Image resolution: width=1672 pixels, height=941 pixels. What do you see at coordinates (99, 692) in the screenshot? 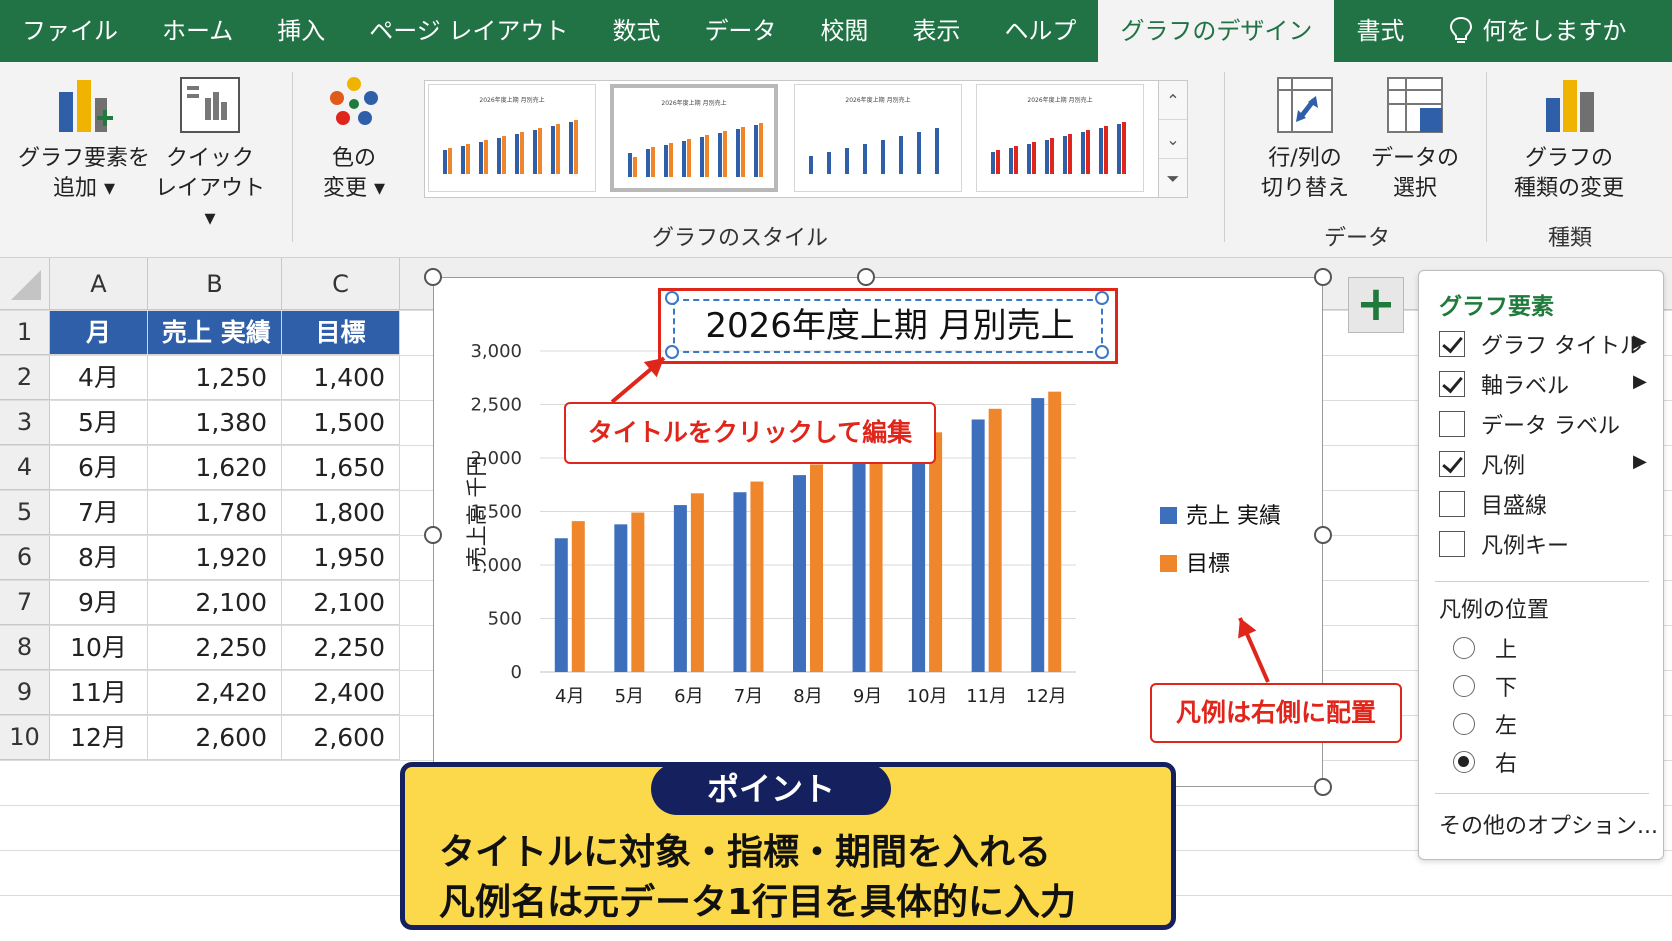
I see `table-cell: 11月` at bounding box center [99, 692].